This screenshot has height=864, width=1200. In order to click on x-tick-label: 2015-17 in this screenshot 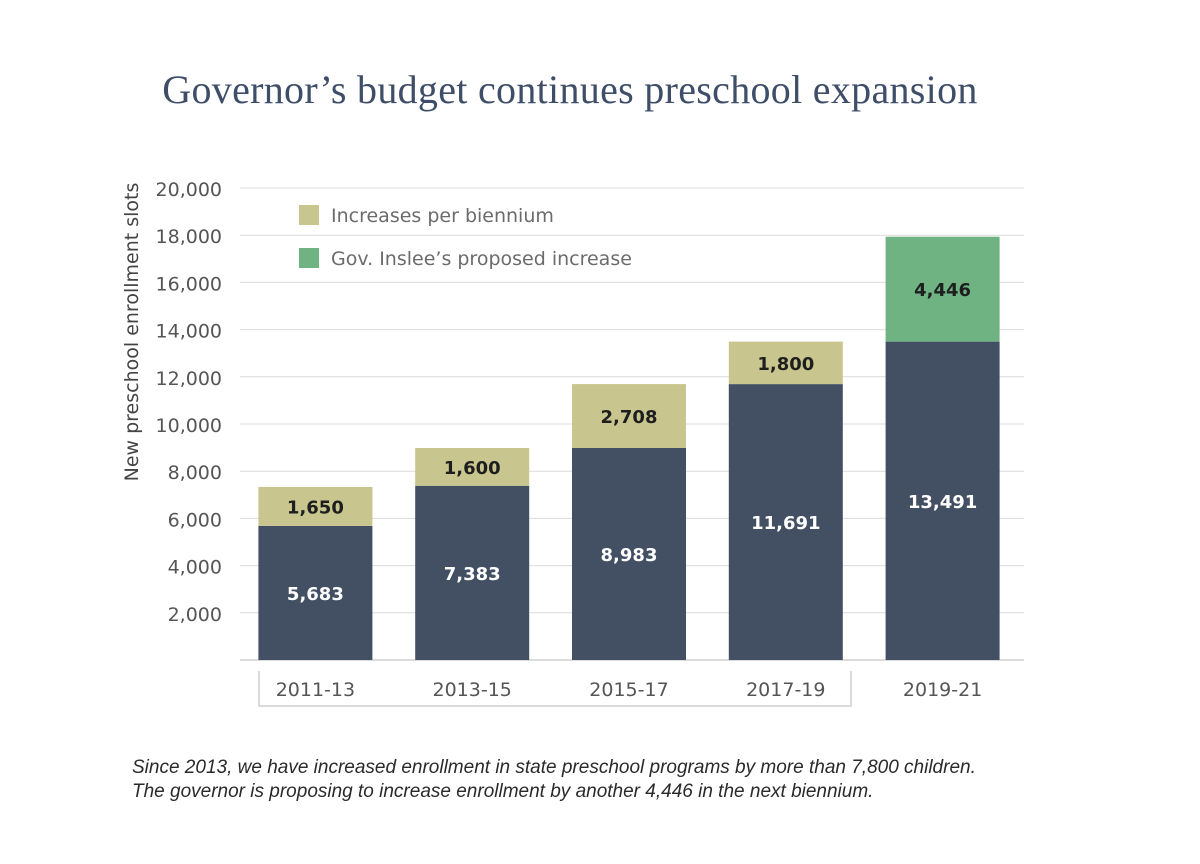, I will do `click(628, 690)`.